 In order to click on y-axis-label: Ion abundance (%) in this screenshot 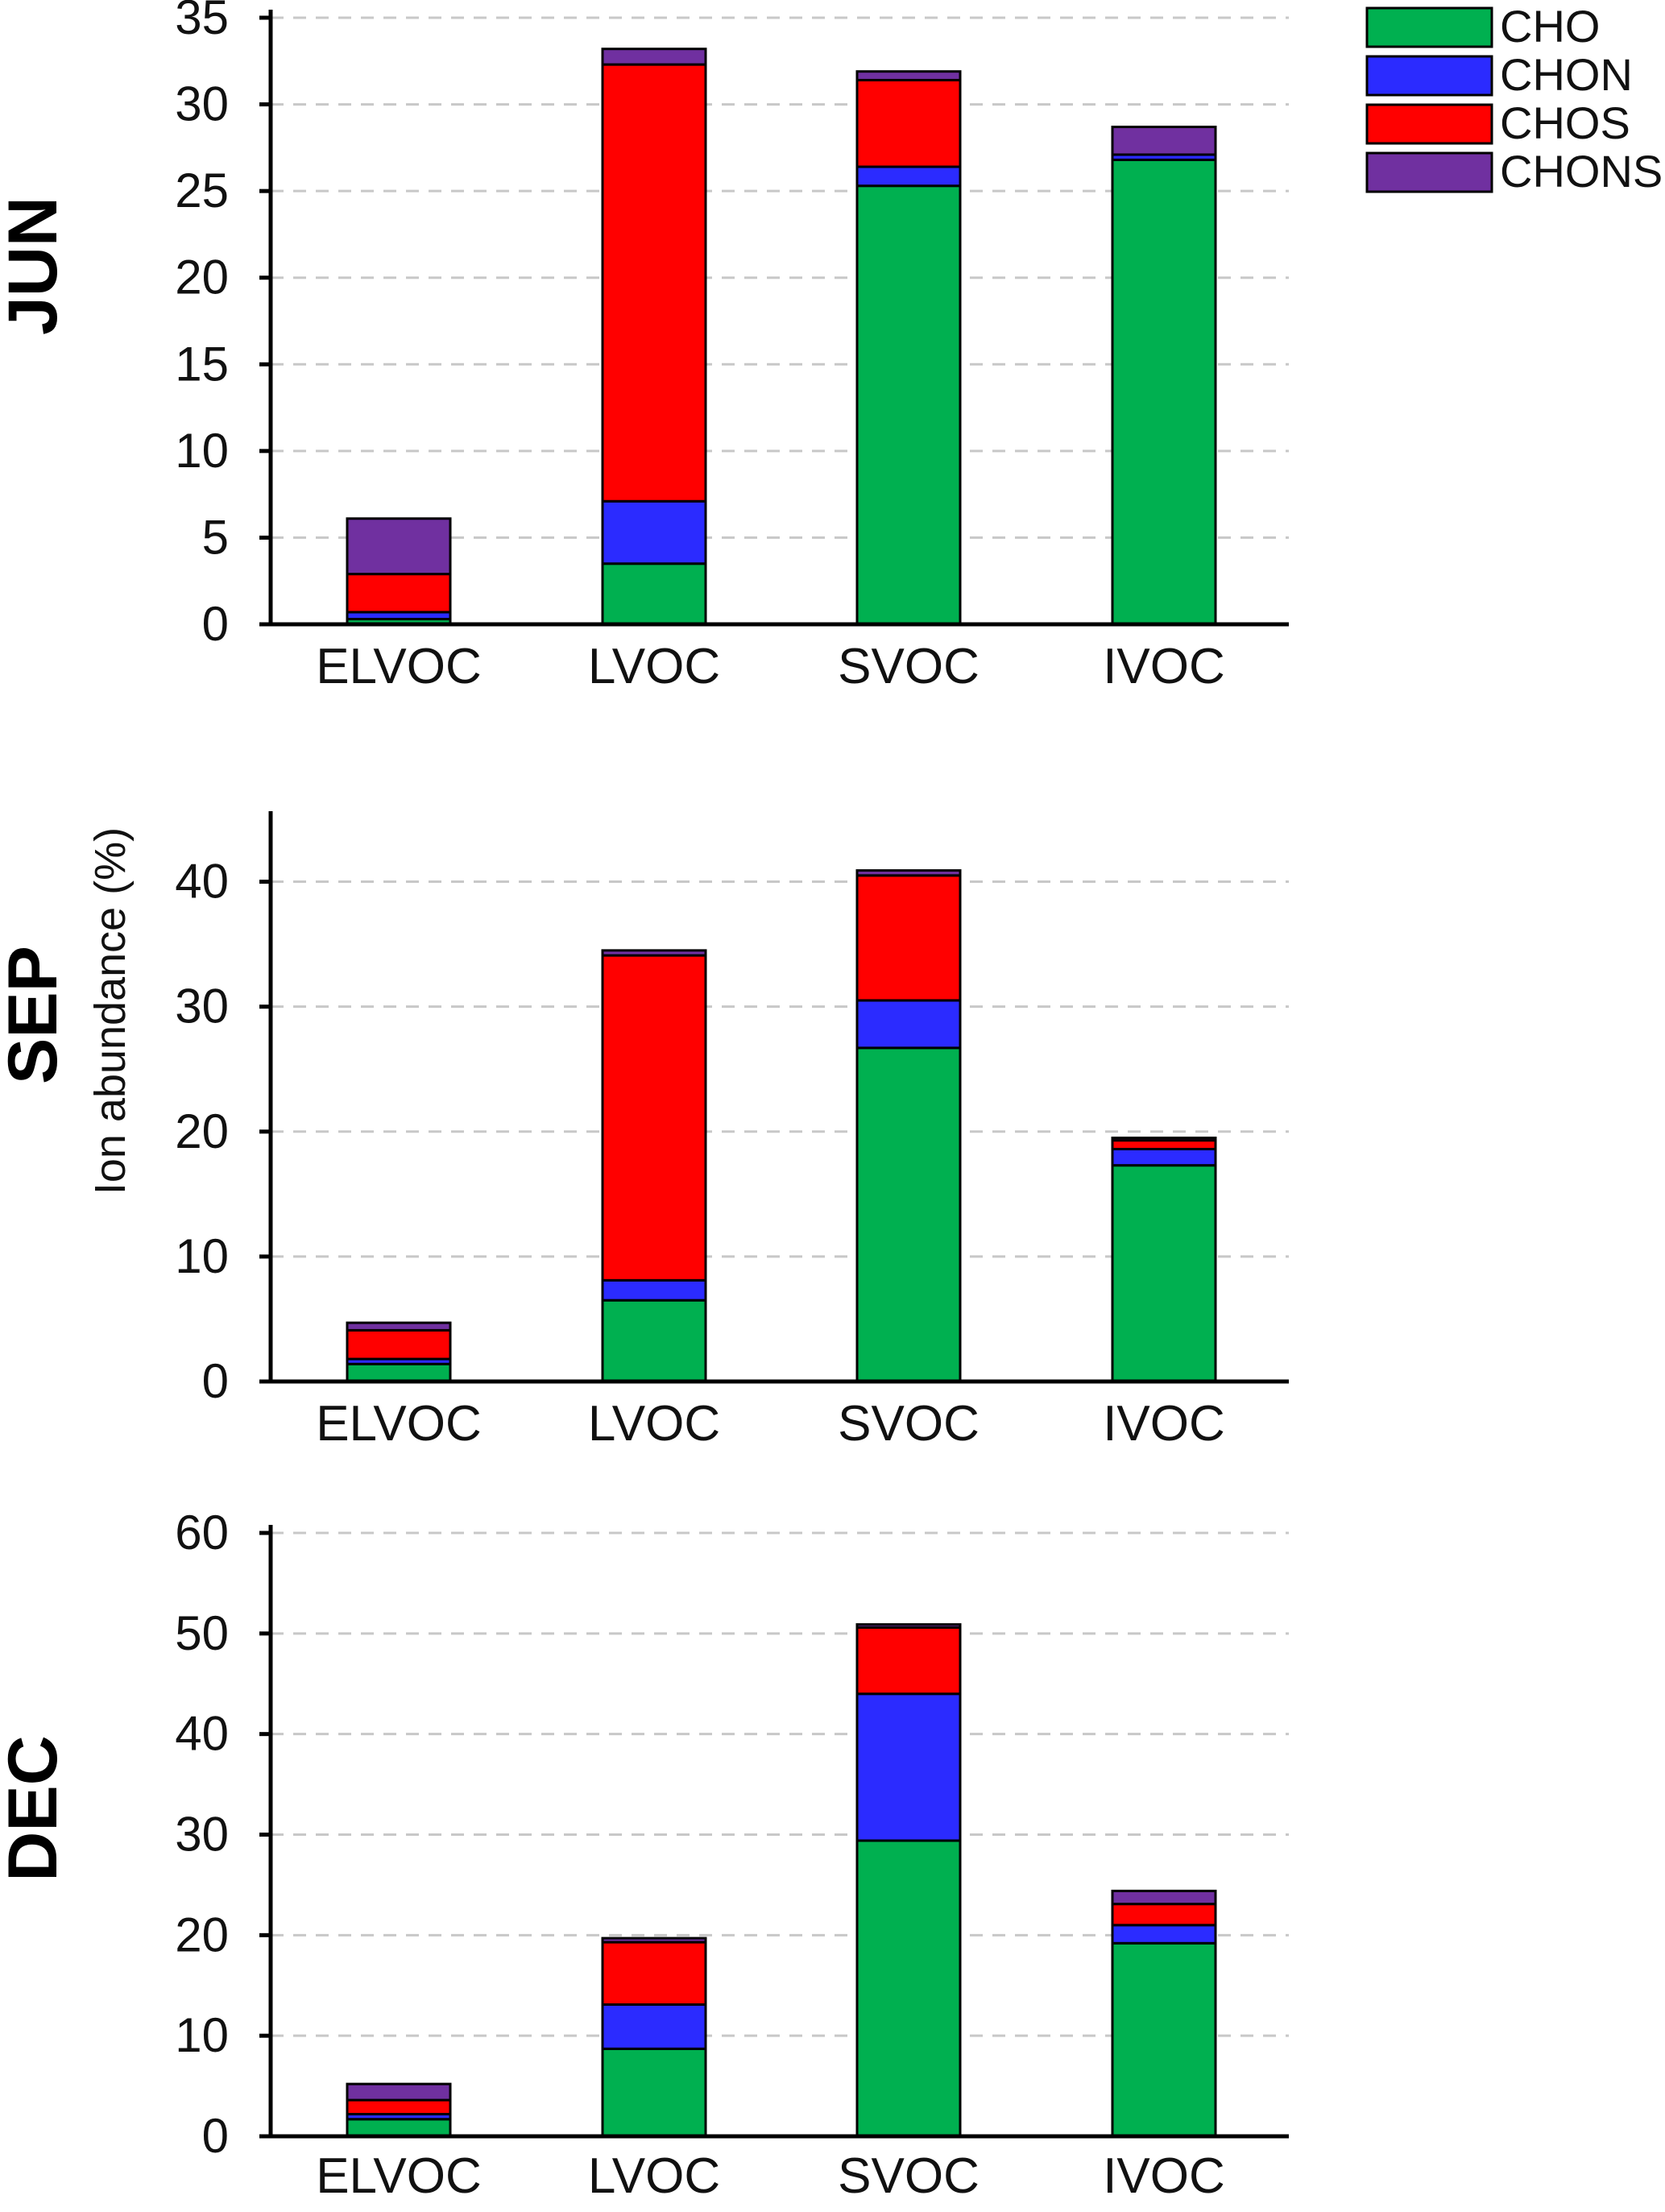, I will do `click(110, 1011)`.